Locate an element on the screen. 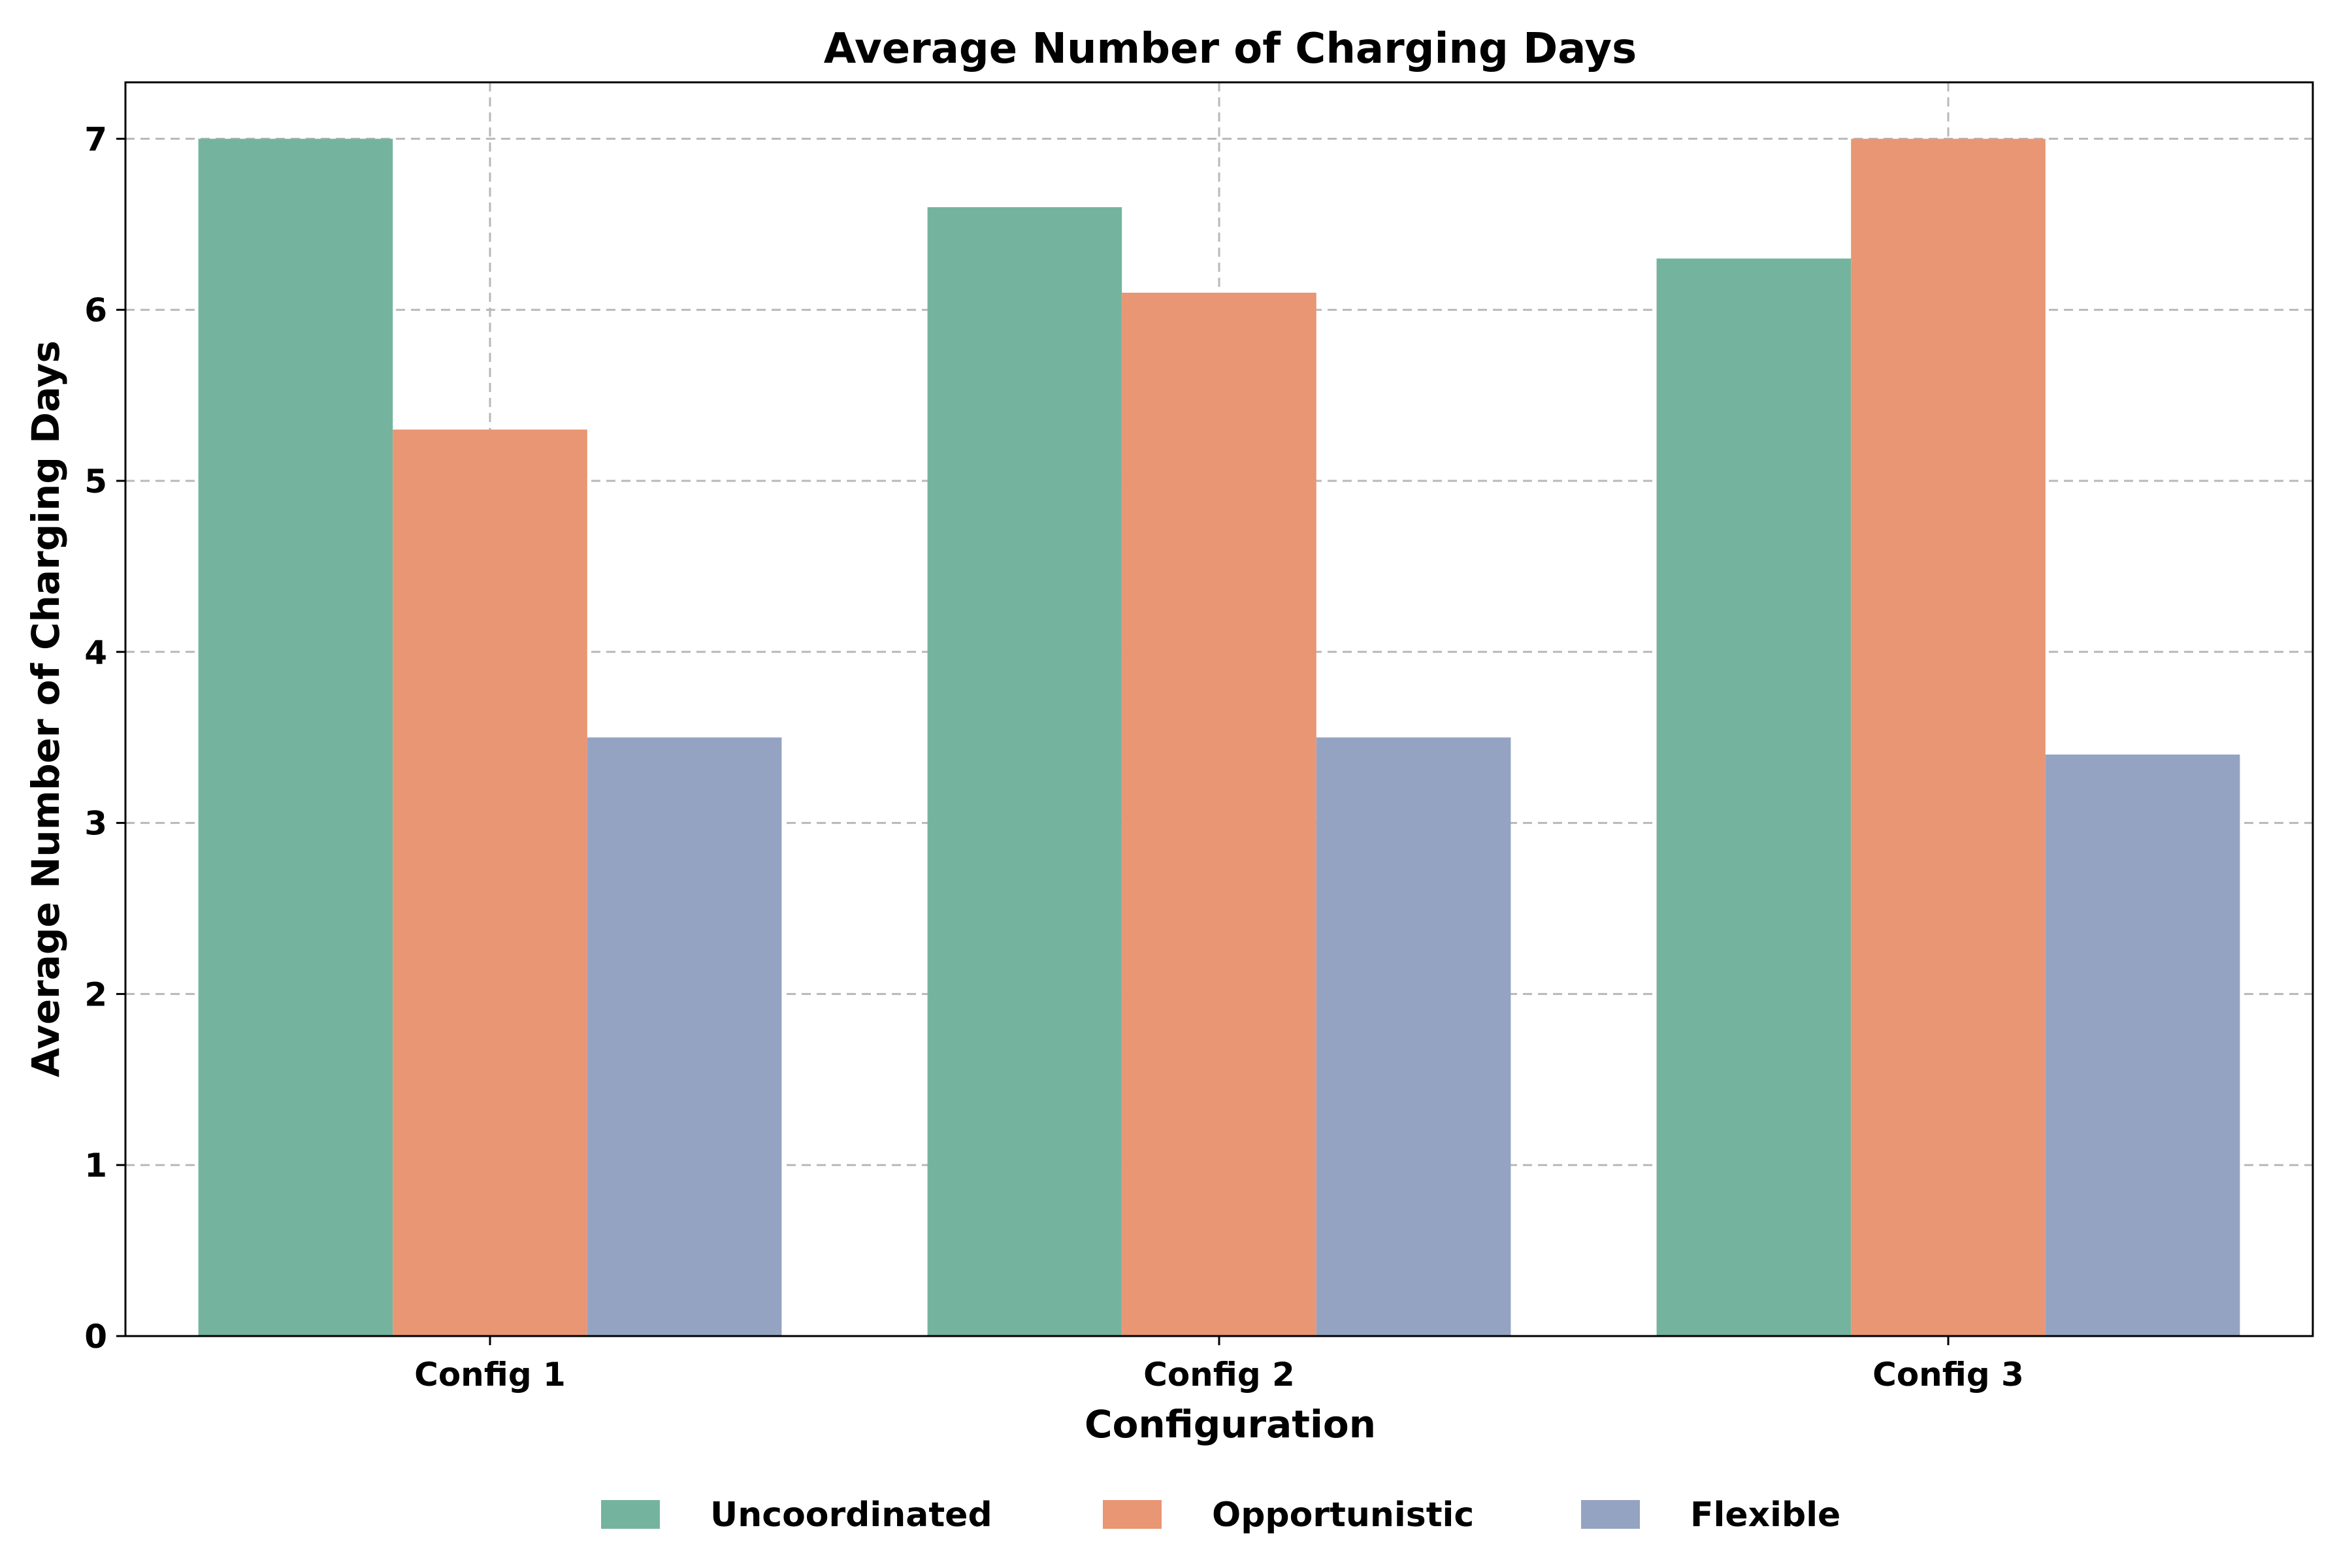  y-tick-label: 3 is located at coordinates (95, 824).